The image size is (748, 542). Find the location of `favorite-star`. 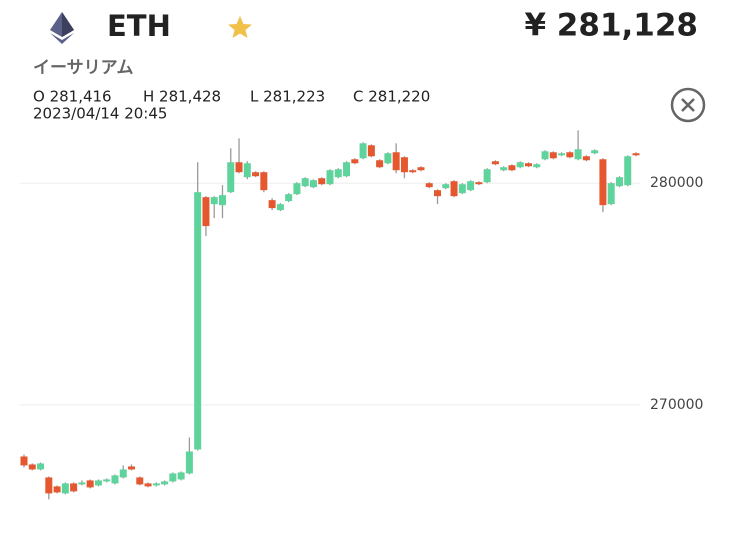

favorite-star is located at coordinates (240, 27).